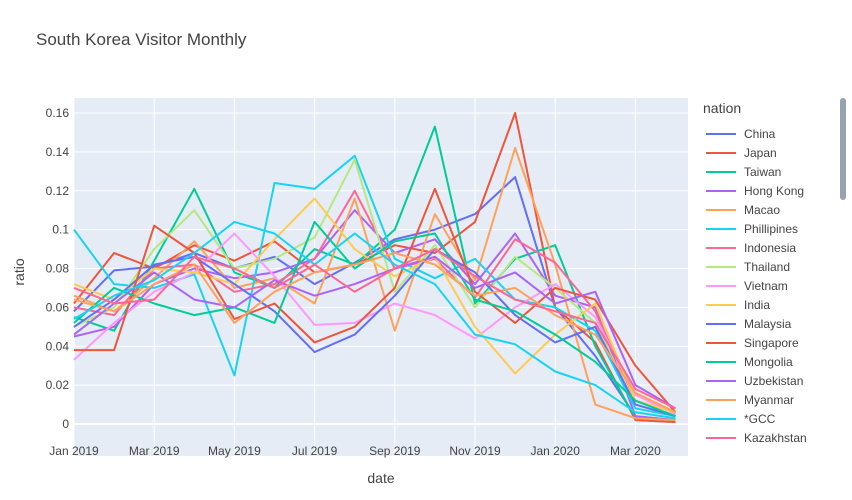 This screenshot has width=852, height=500. Describe the element at coordinates (60, 230) in the screenshot. I see `y-tick-label: 0.1` at that location.